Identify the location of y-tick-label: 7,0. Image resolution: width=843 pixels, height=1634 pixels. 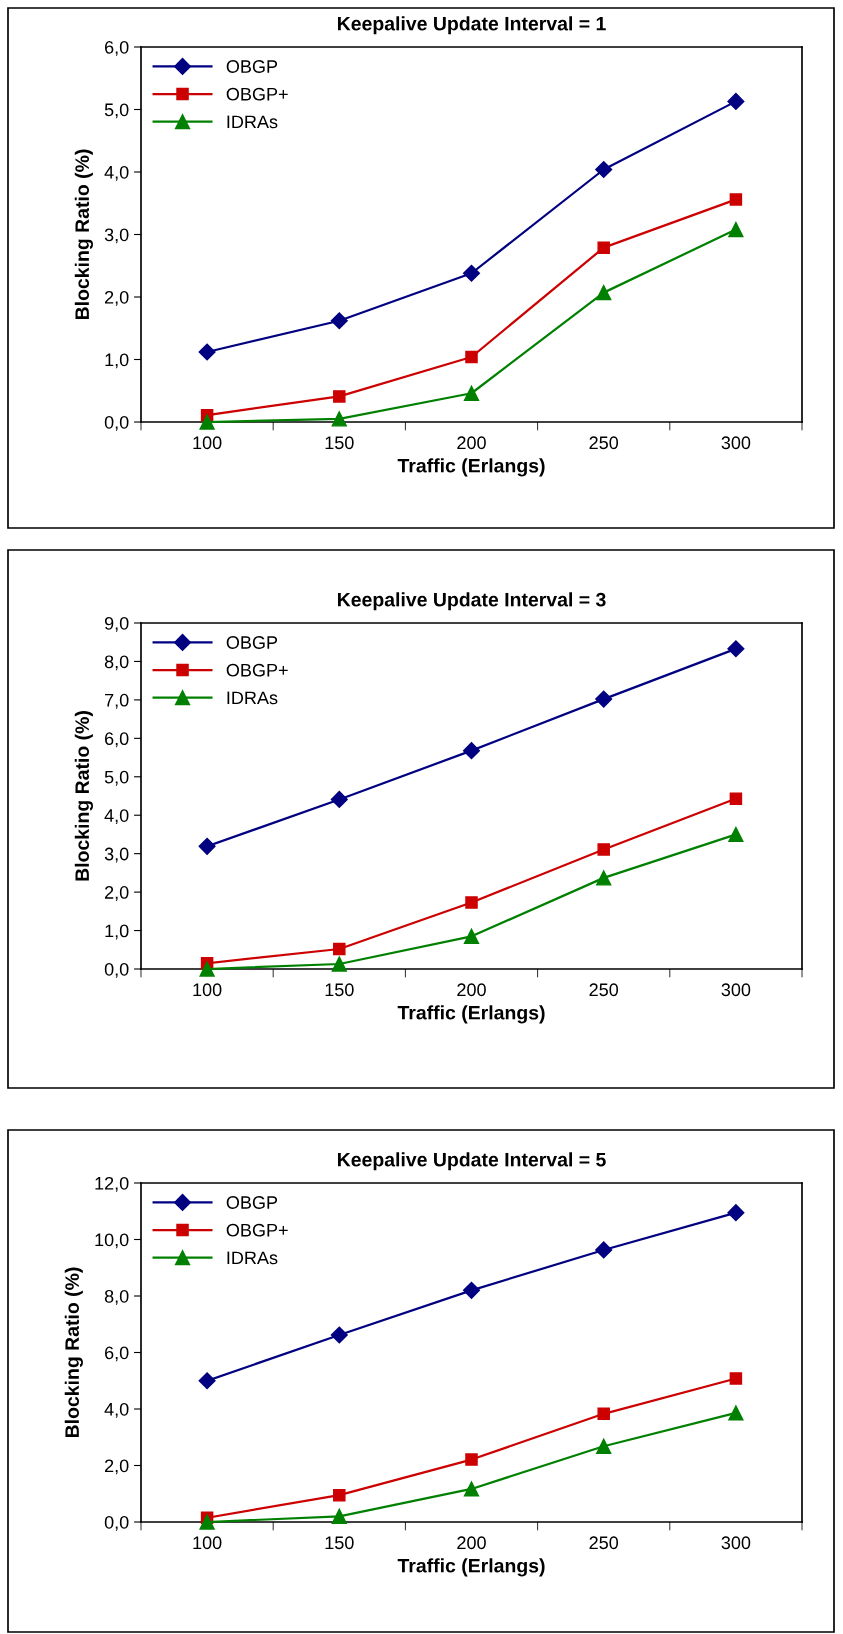
(117, 701).